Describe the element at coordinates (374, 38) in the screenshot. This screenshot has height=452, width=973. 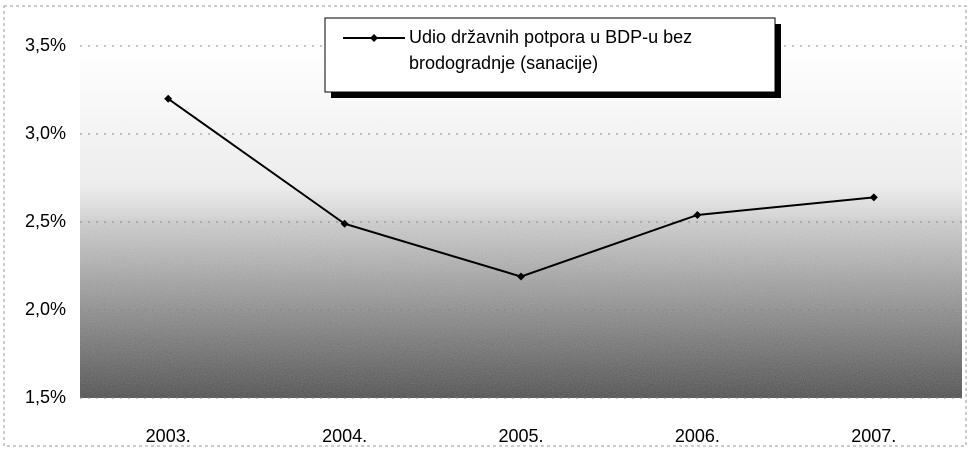
I see `legend-marker` at that location.